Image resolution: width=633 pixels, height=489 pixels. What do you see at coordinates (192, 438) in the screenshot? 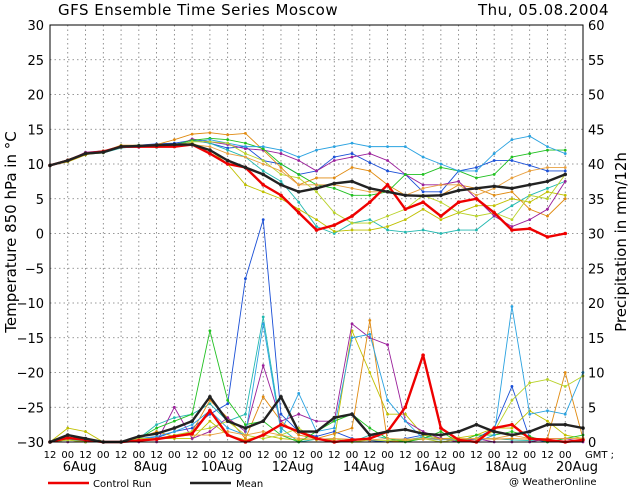
I see `member-5-precip-point` at bounding box center [192, 438].